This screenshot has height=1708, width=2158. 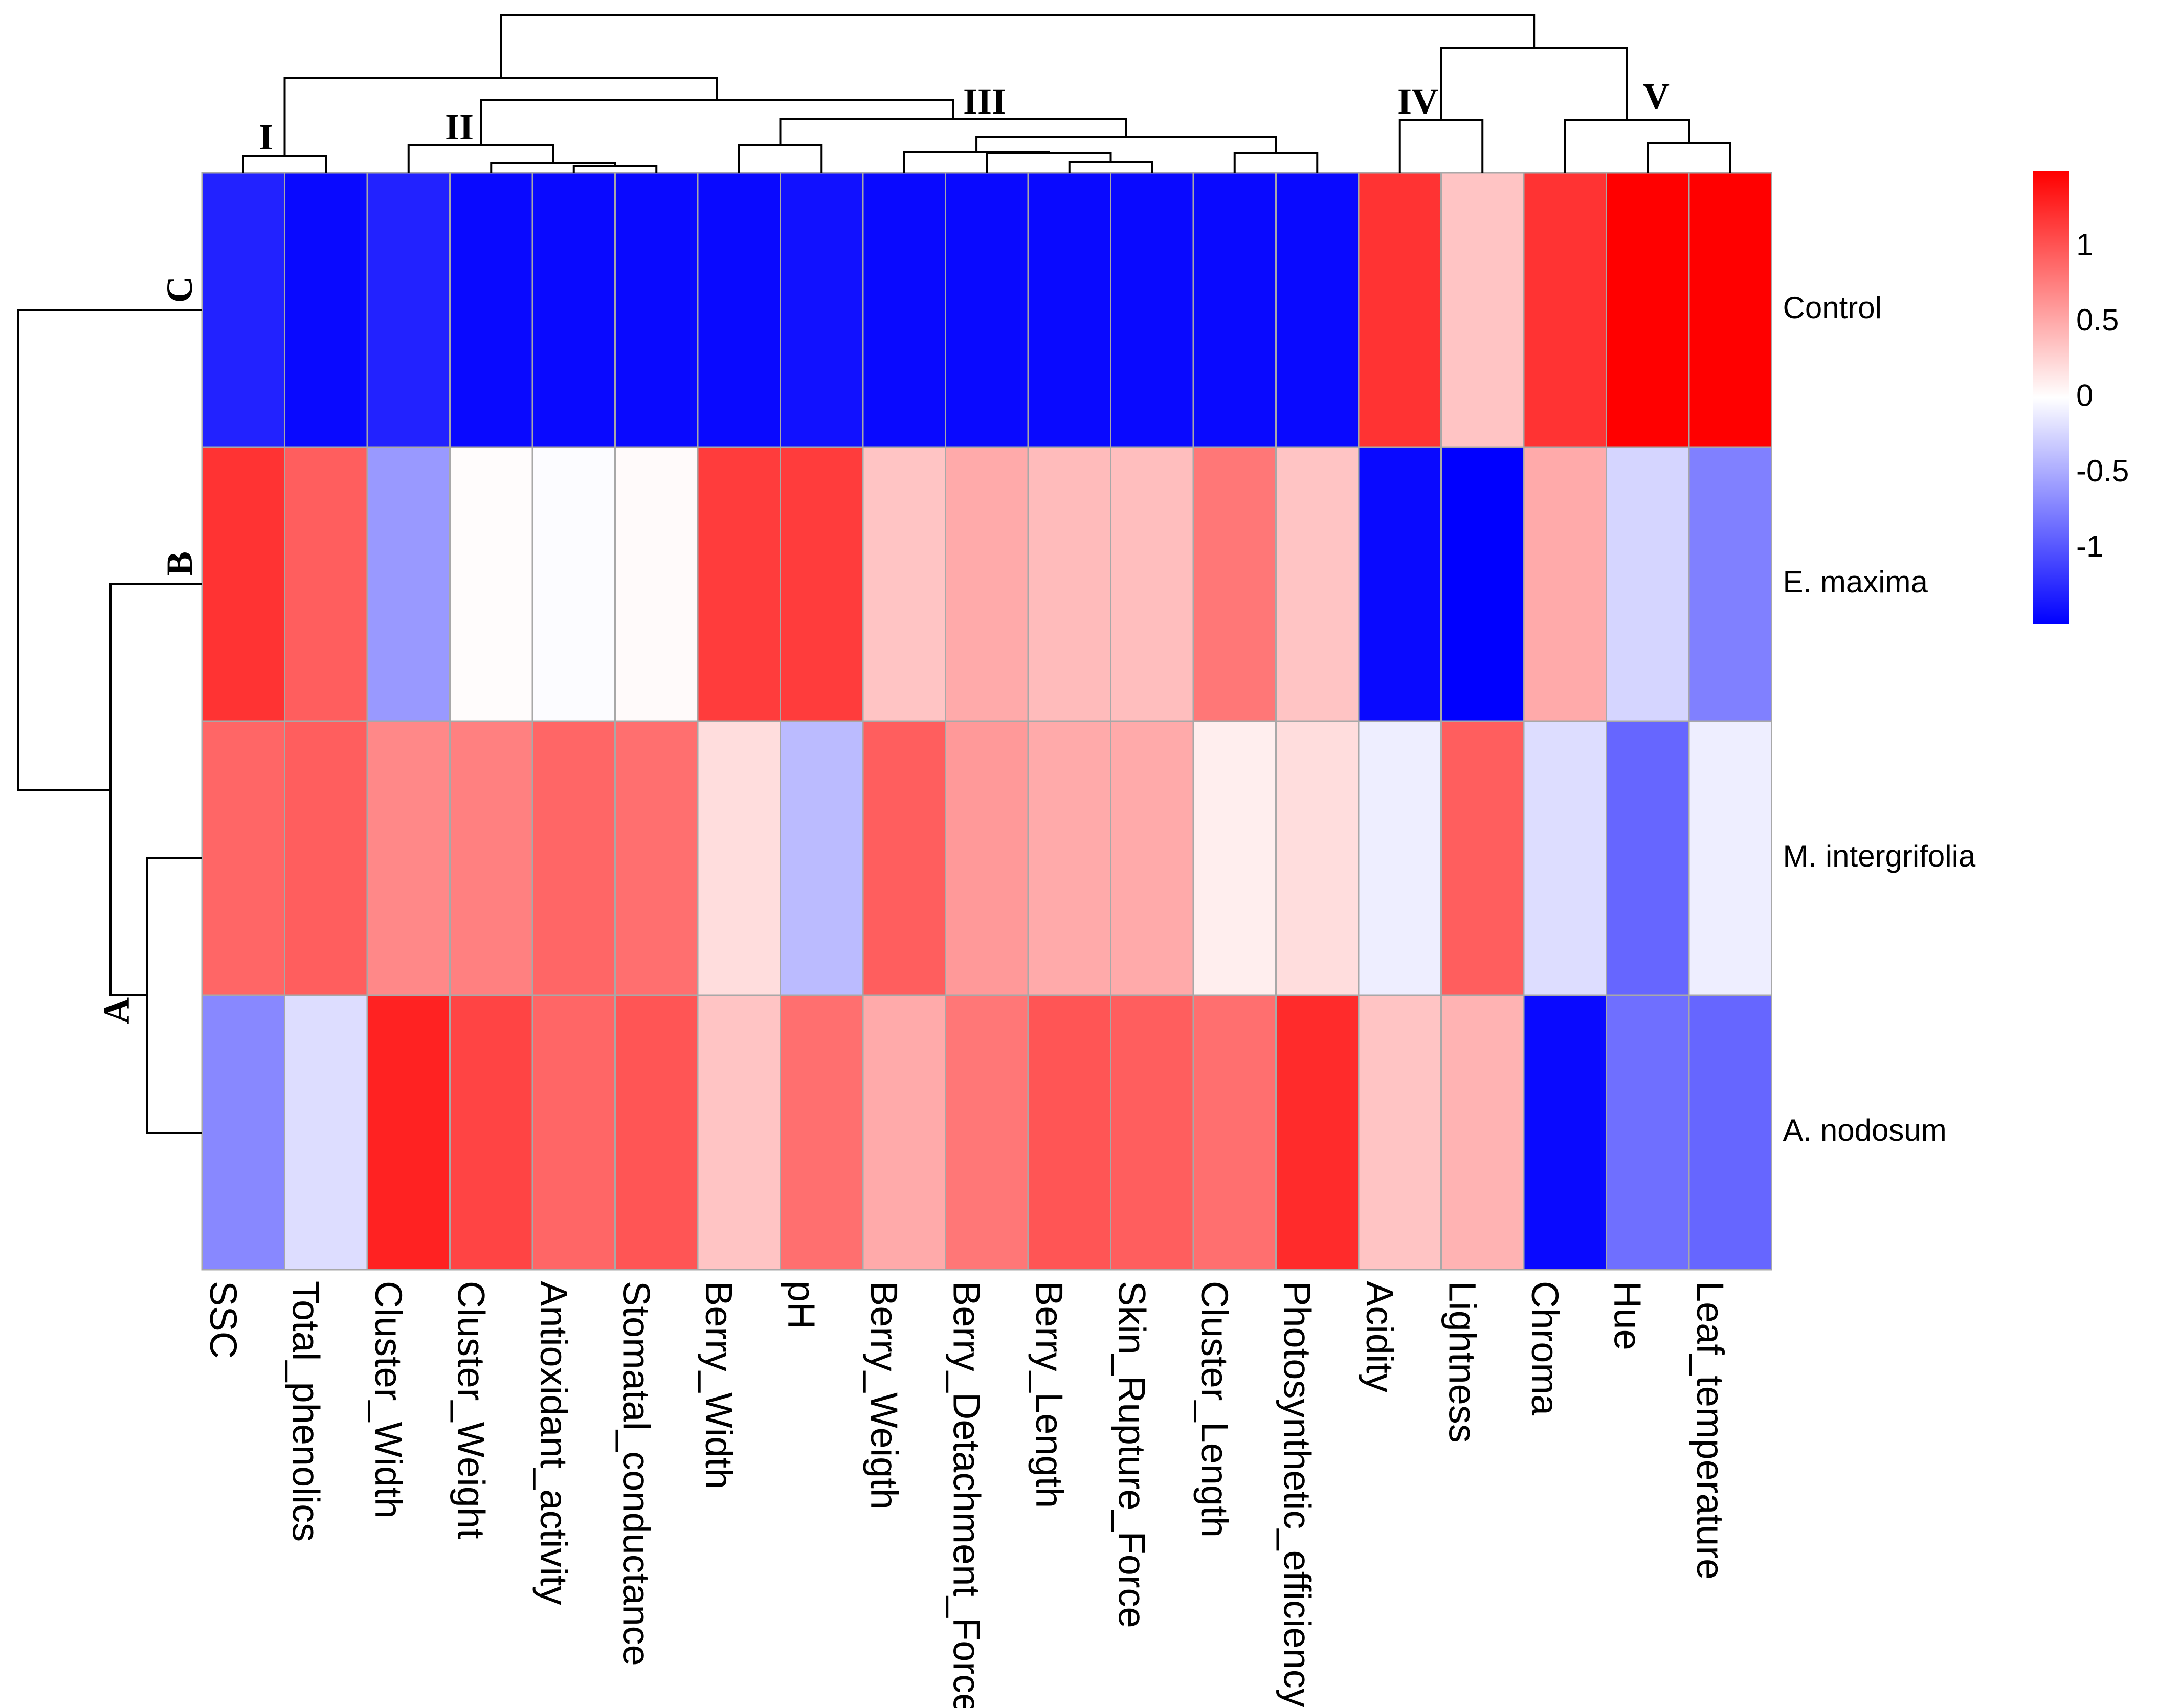 What do you see at coordinates (1865, 1130) in the screenshot?
I see `row-label: A. nodosum` at bounding box center [1865, 1130].